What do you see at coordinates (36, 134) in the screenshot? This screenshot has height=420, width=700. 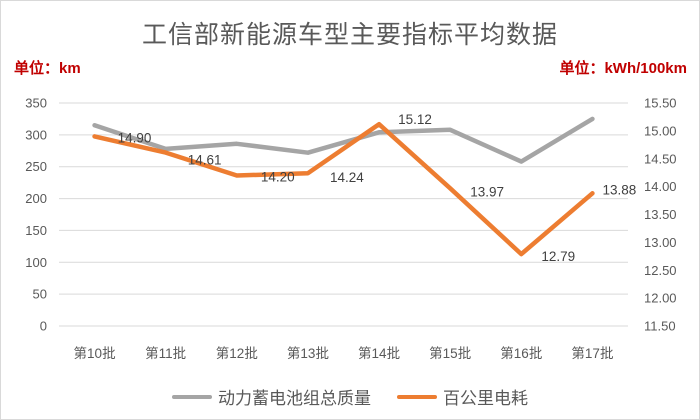 I see `left-axis-tick-label: 300` at bounding box center [36, 134].